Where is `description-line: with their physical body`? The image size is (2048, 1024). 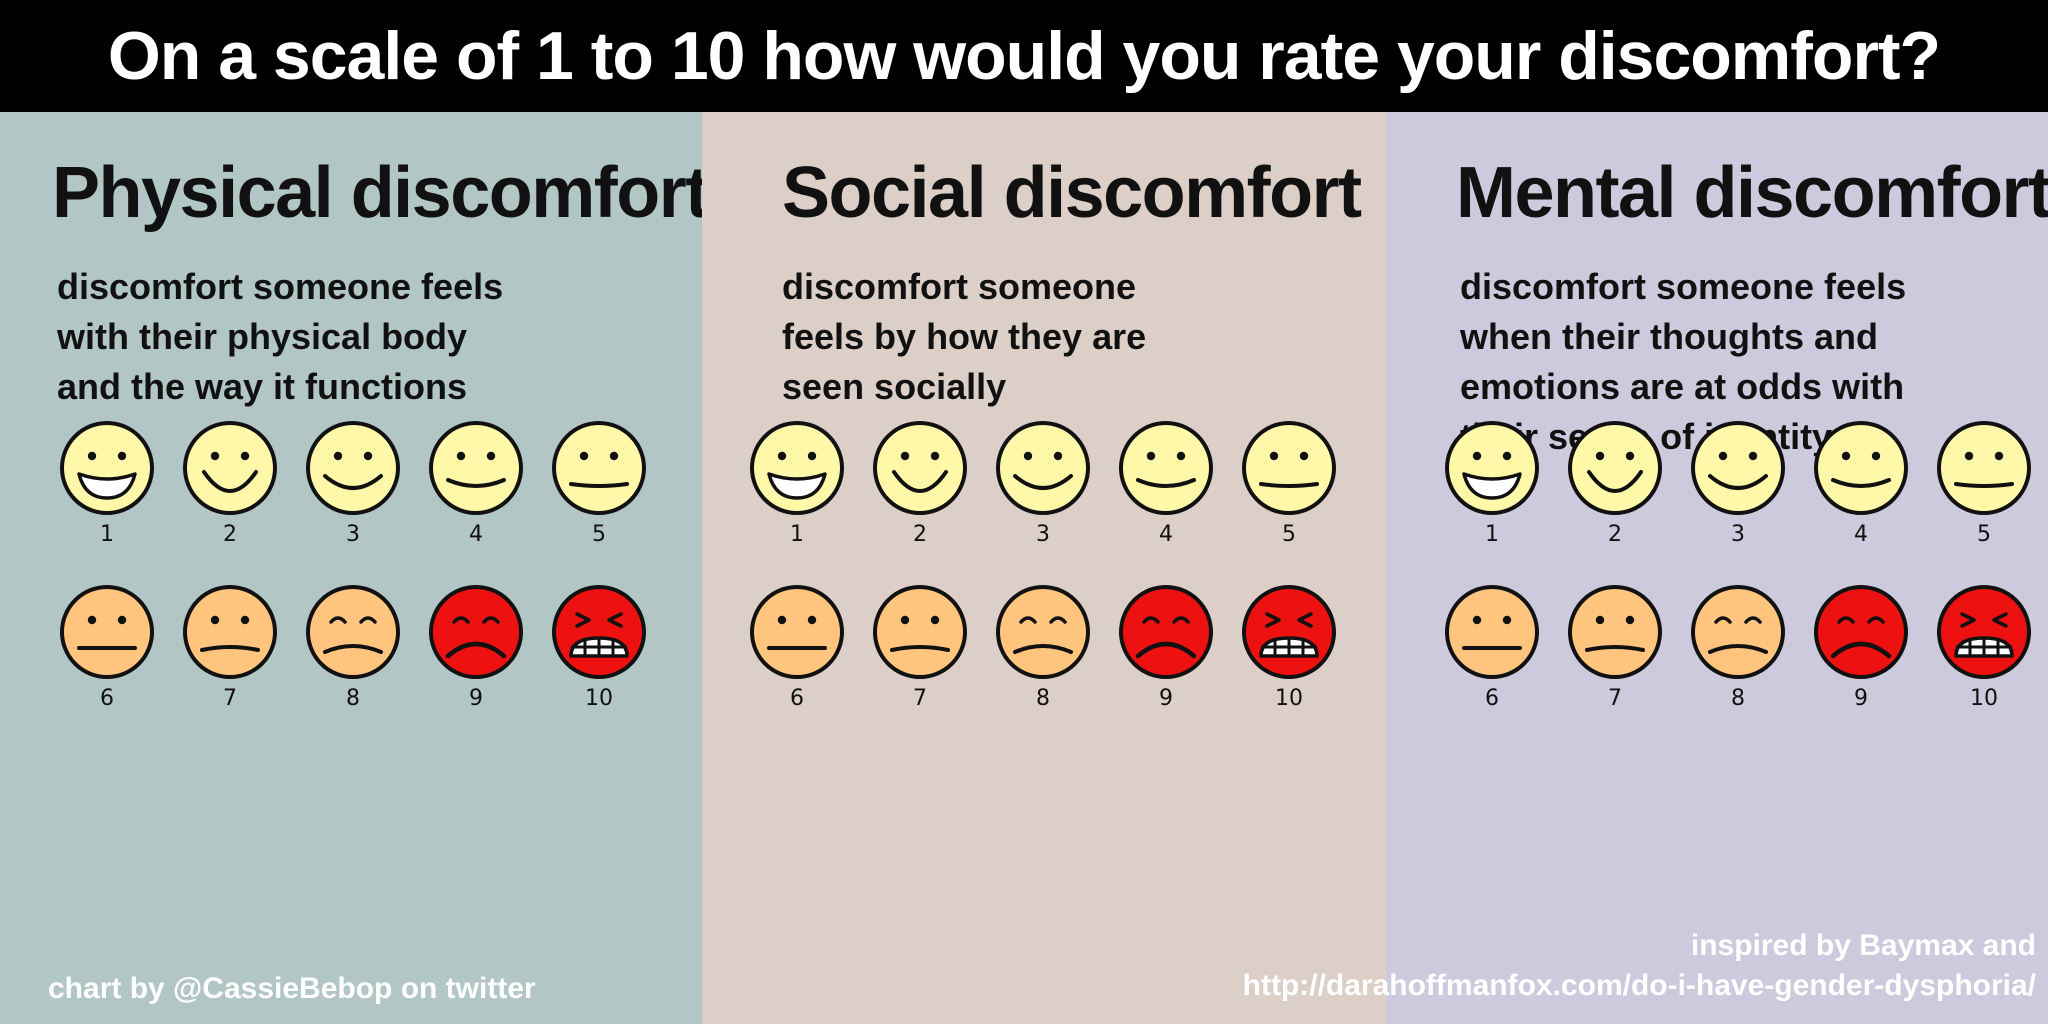 description-line: with their physical body is located at coordinates (262, 336).